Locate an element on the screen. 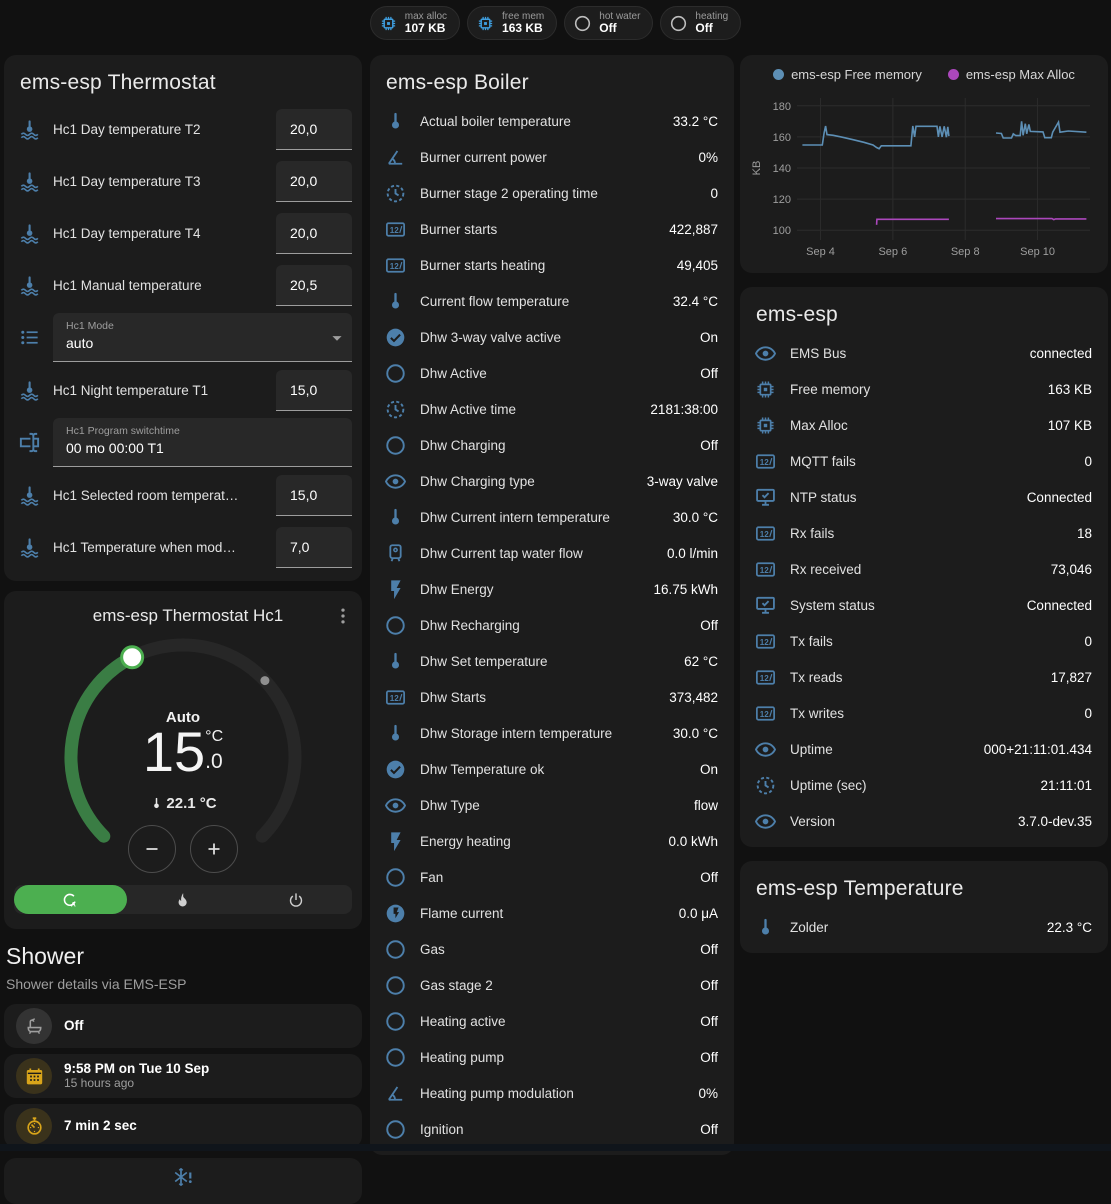 This screenshot has width=1111, height=1204. entity-row: Dhw Energy 16.75 kWh is located at coordinates (552, 589).